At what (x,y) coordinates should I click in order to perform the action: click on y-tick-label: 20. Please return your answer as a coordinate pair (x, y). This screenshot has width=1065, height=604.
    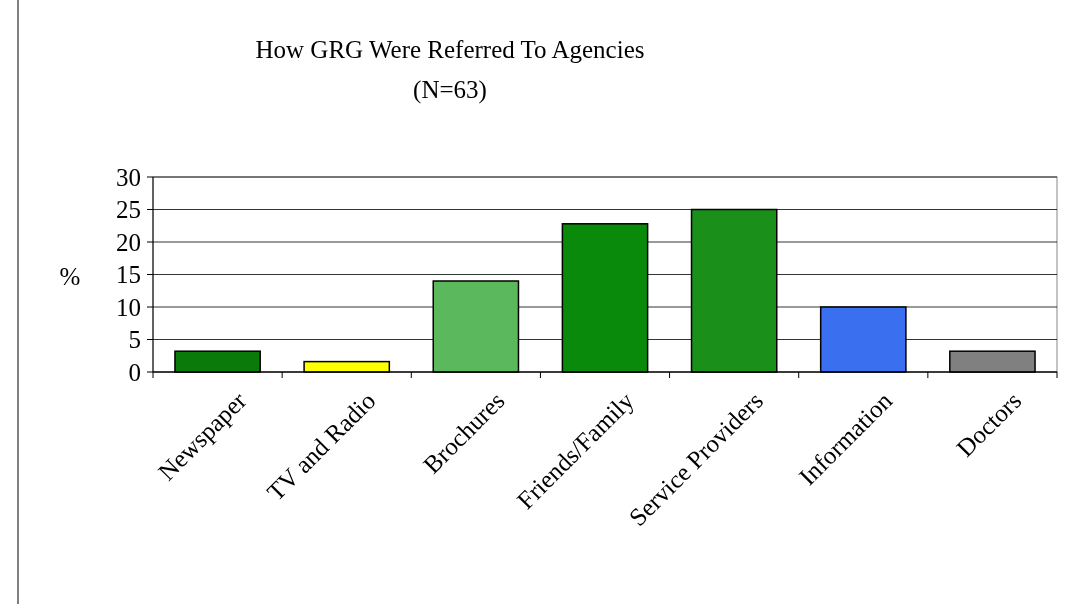
    Looking at the image, I should click on (128, 242).